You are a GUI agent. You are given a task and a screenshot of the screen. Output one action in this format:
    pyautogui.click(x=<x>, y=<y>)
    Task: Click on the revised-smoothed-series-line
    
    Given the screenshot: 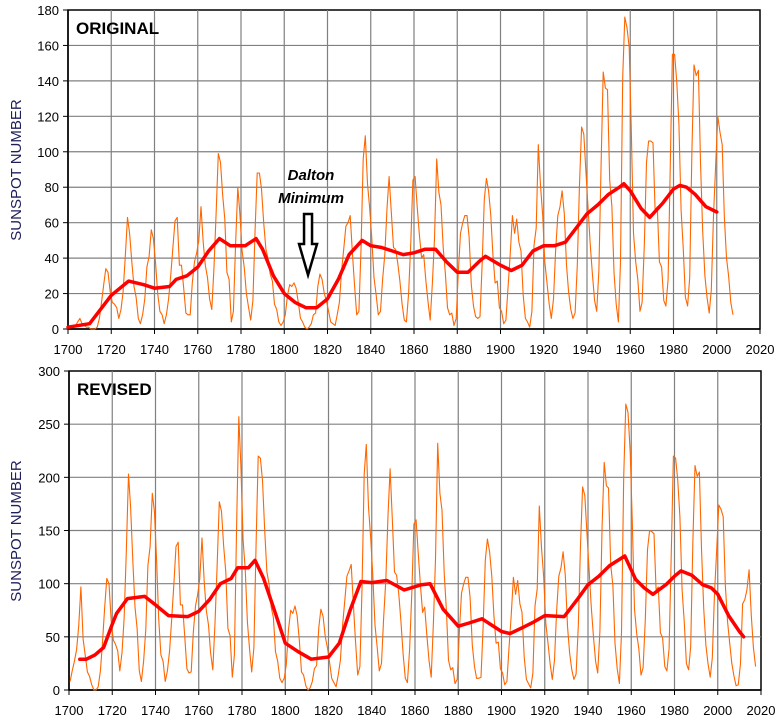 What is the action you would take?
    pyautogui.click(x=412, y=607)
    